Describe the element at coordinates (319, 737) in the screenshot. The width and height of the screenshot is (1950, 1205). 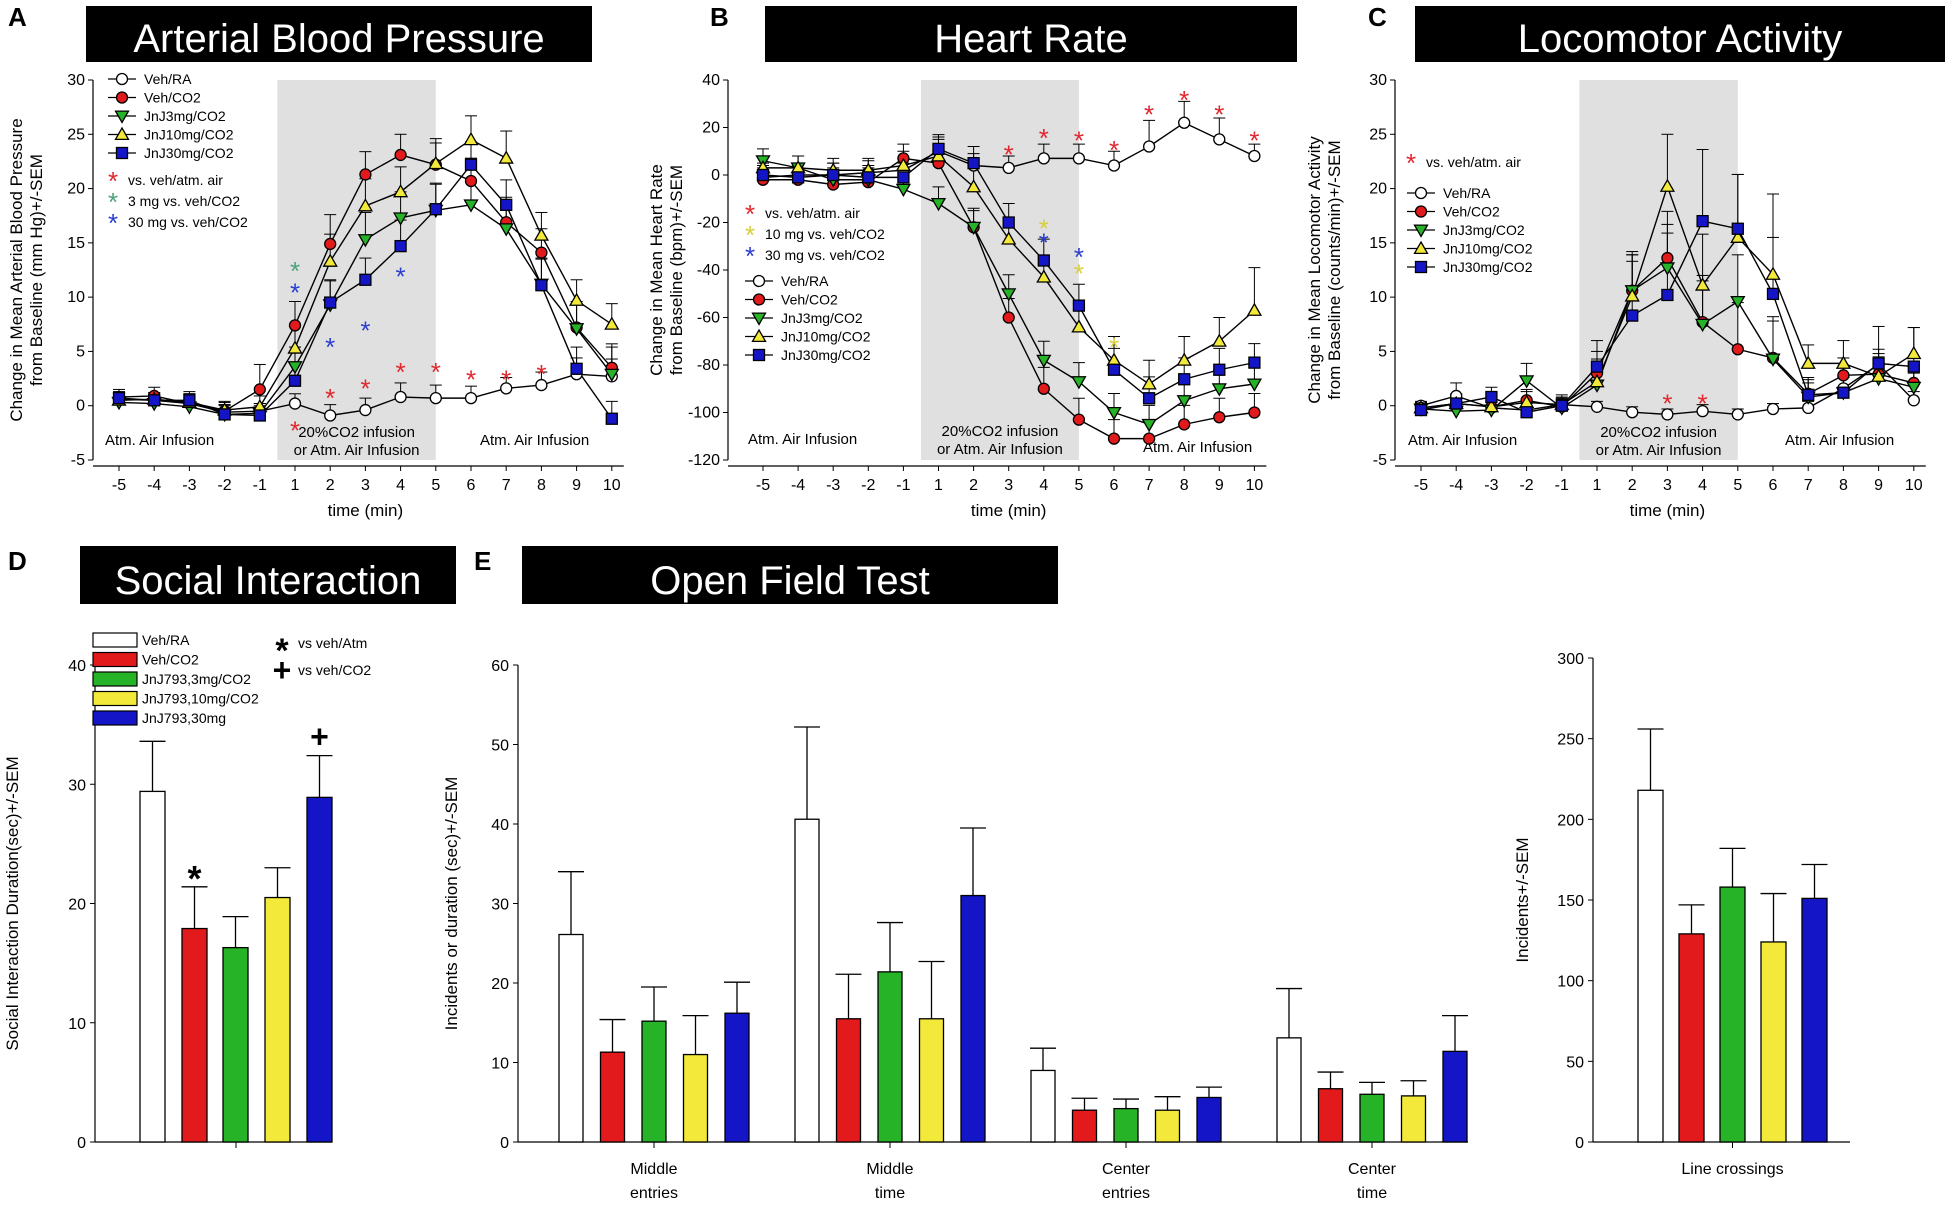
I see `significance-mark: +` at that location.